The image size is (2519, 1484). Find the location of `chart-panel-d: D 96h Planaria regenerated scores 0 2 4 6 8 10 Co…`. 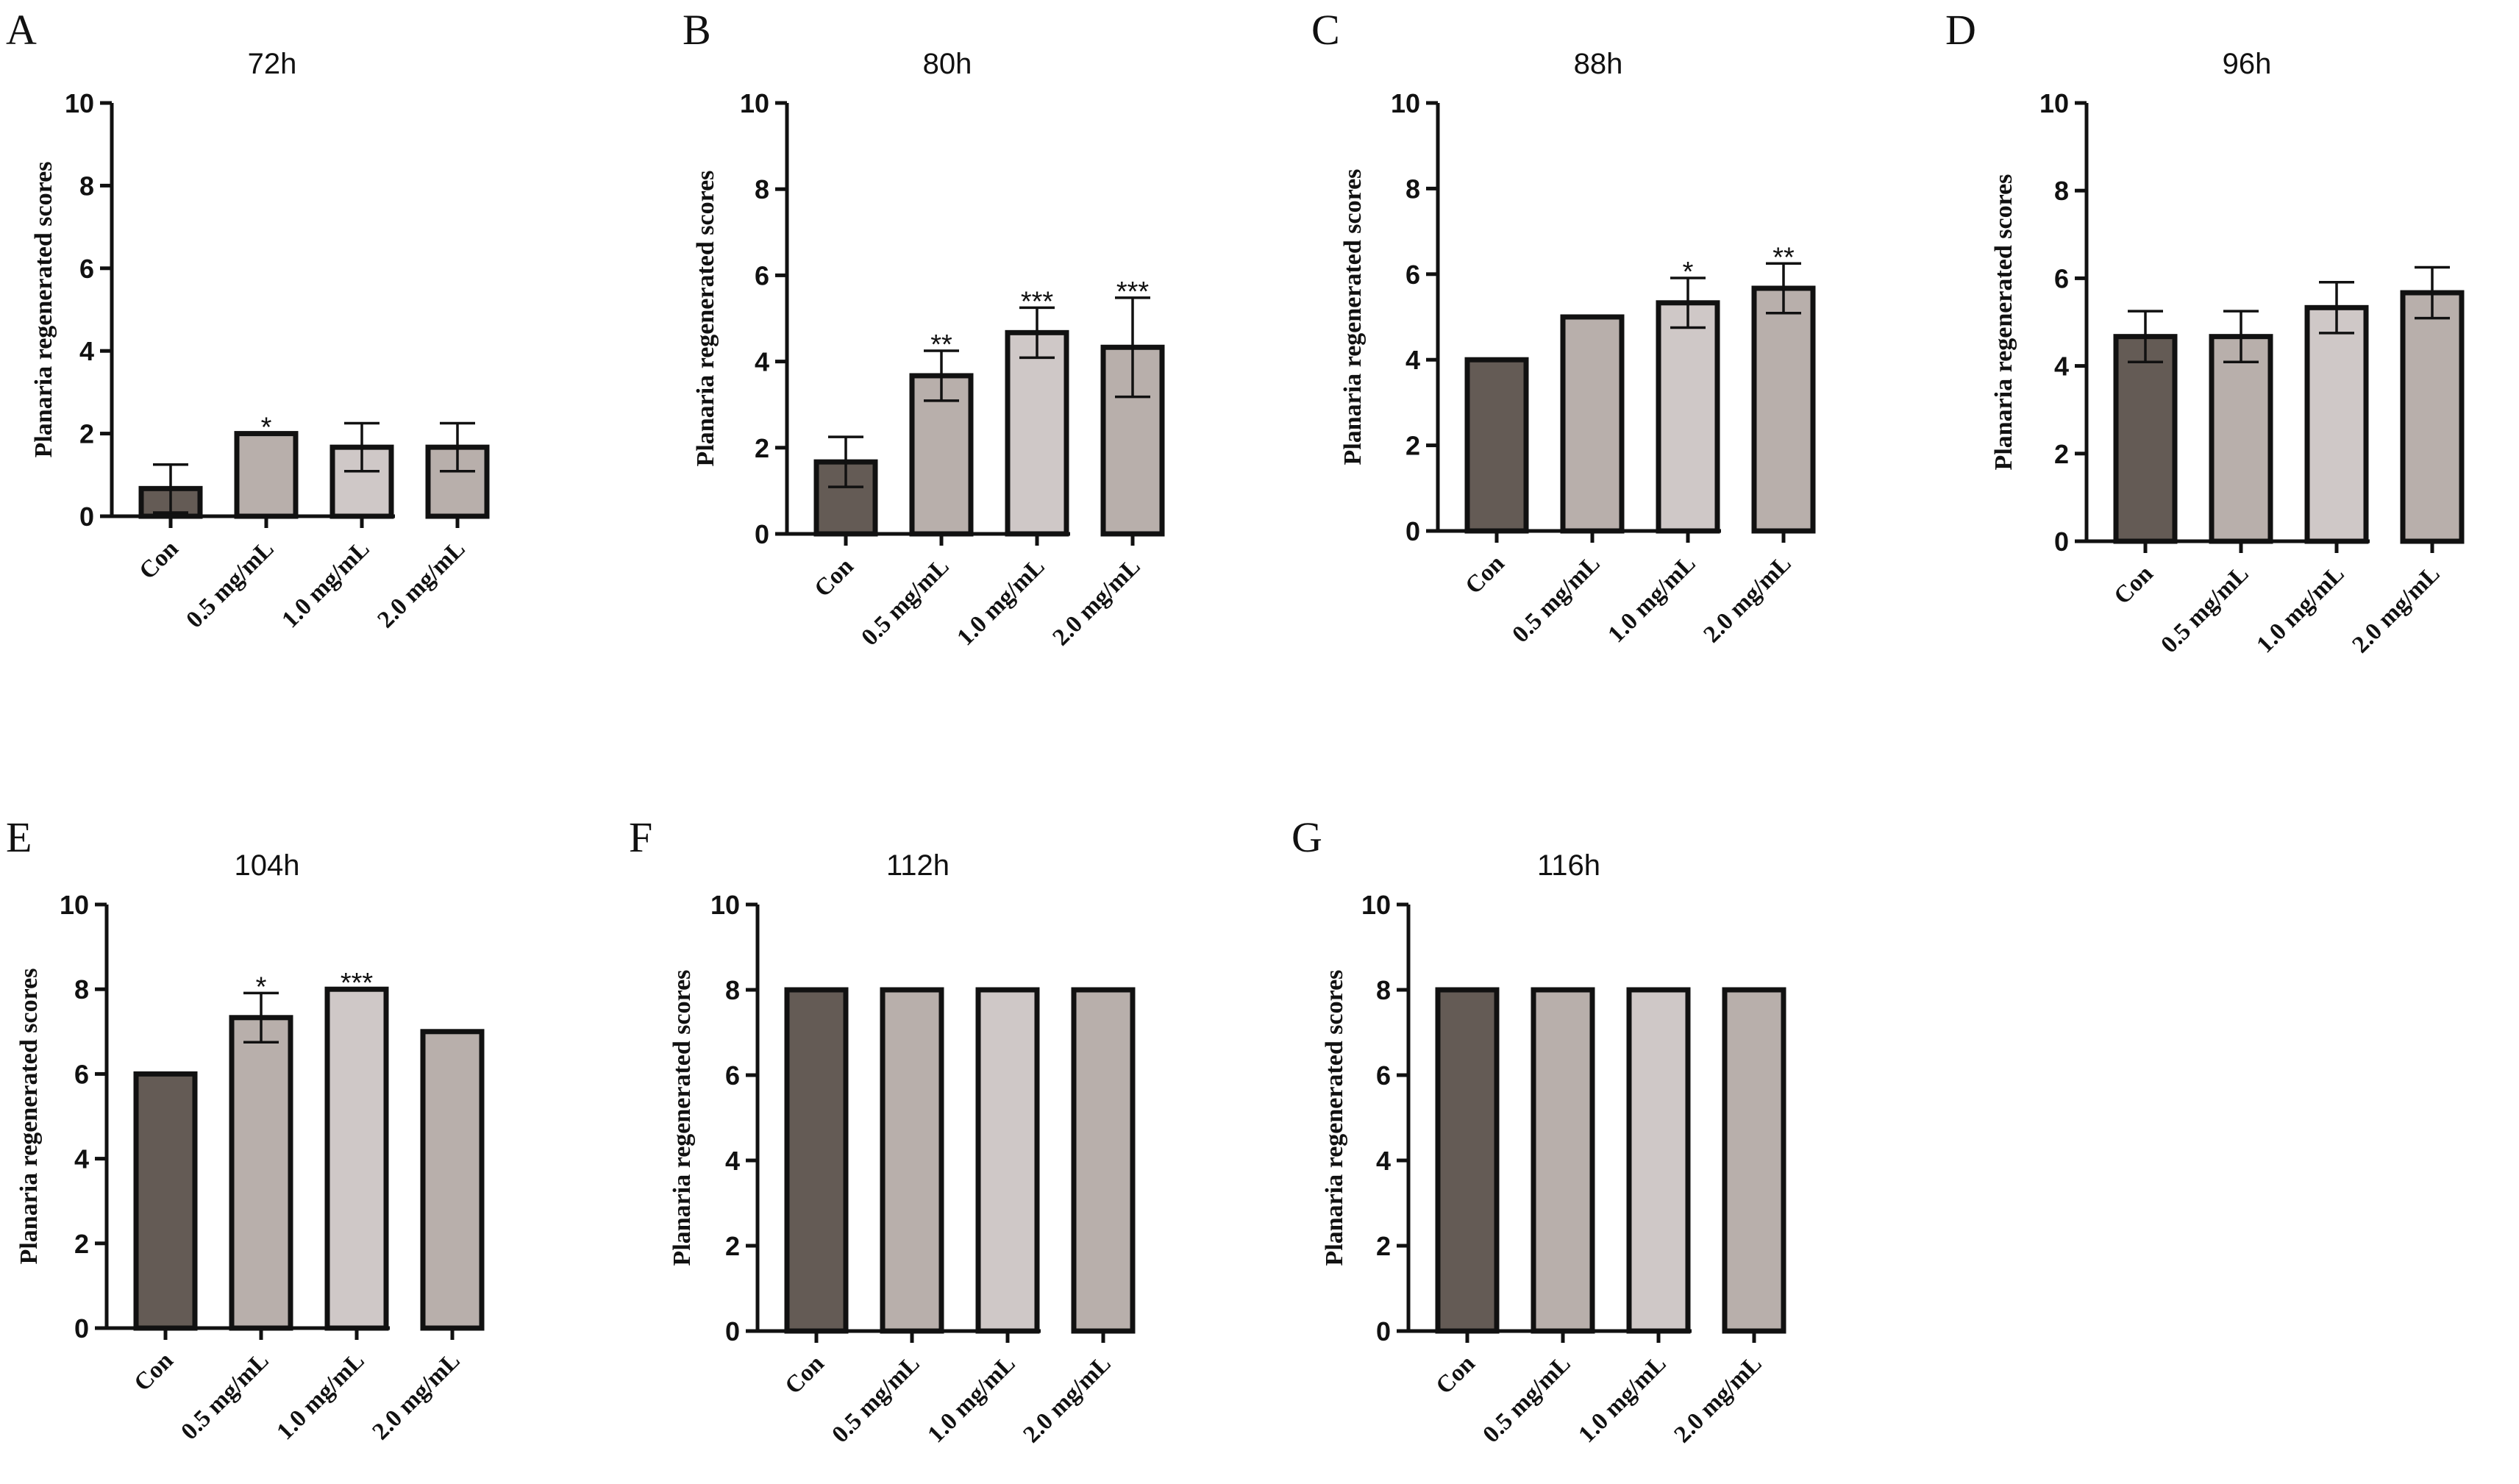

chart-panel-d: D 96h Planaria regenerated scores 0 2 4 6 8 10 Co… is located at coordinates (2205, 332).